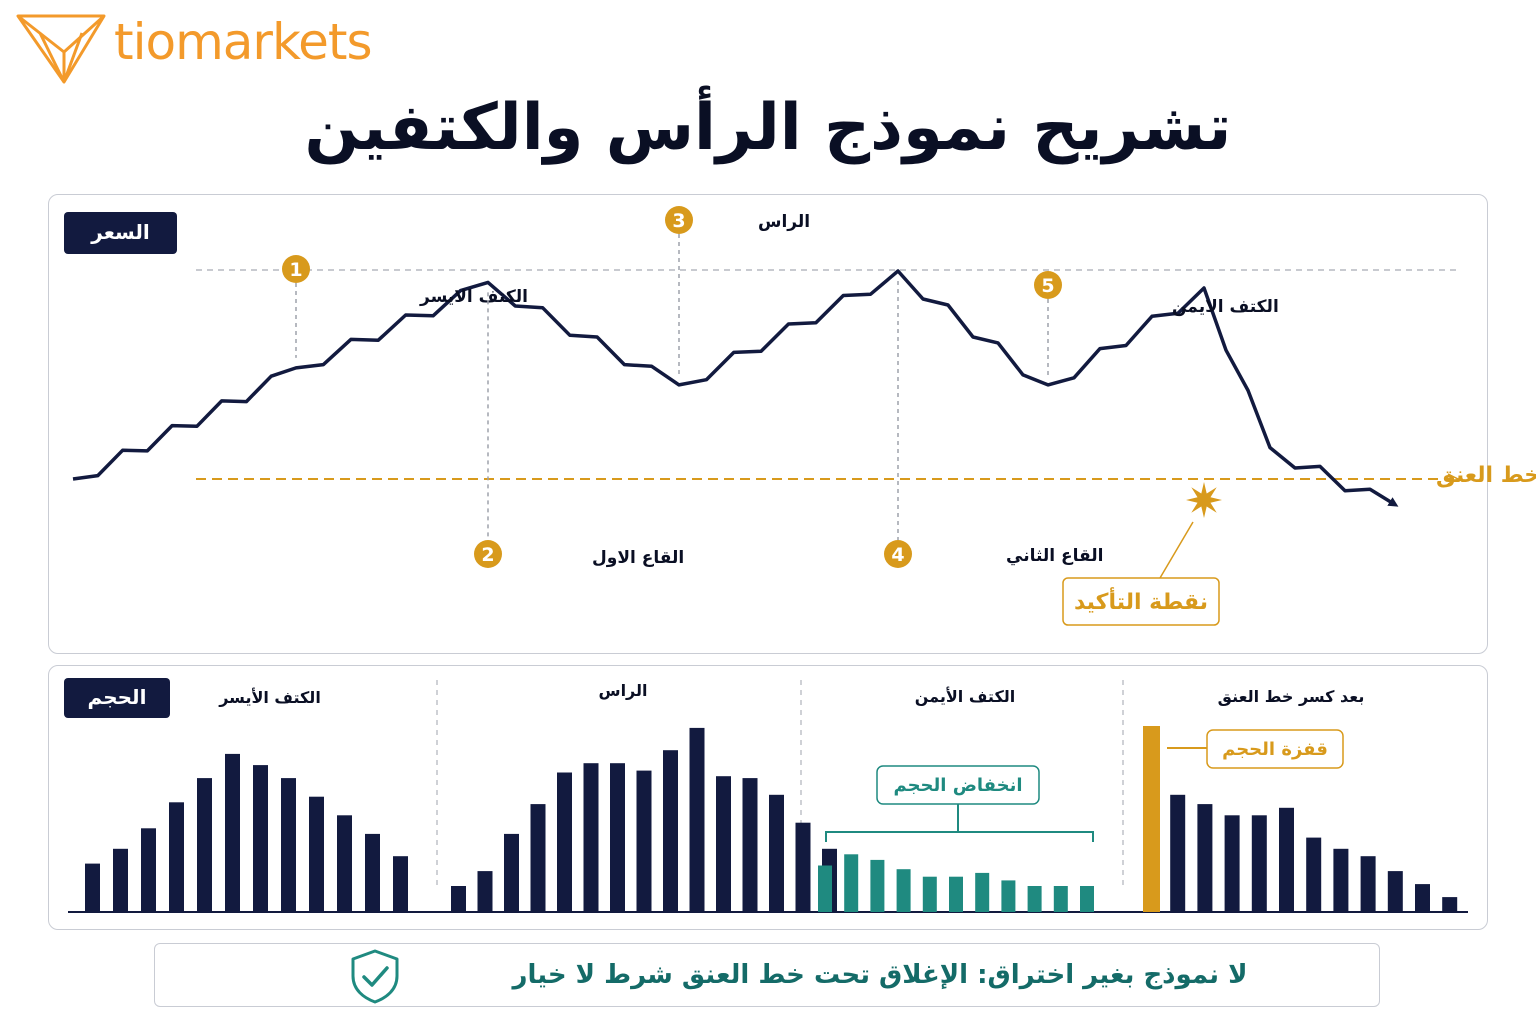 This screenshot has height=1024, width=1536. I want to click on turning-point-2: 2 القاع الاول, so click(579, 430).